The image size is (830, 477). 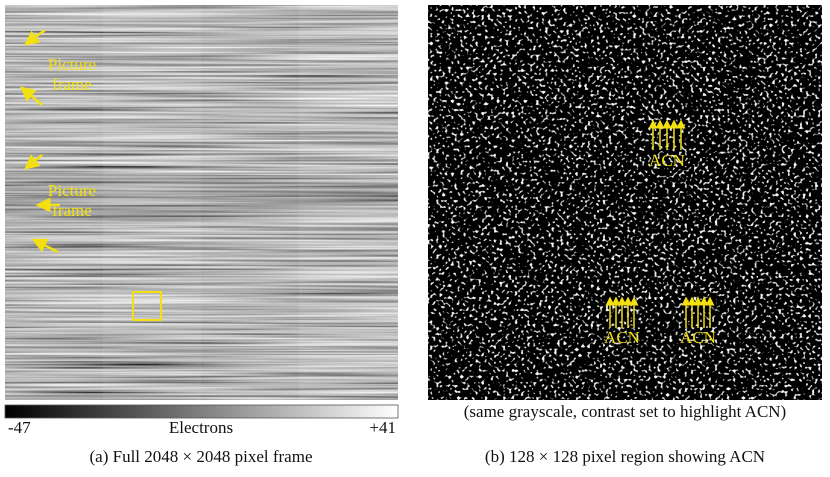 I want to click on colorbar, so click(x=201, y=411).